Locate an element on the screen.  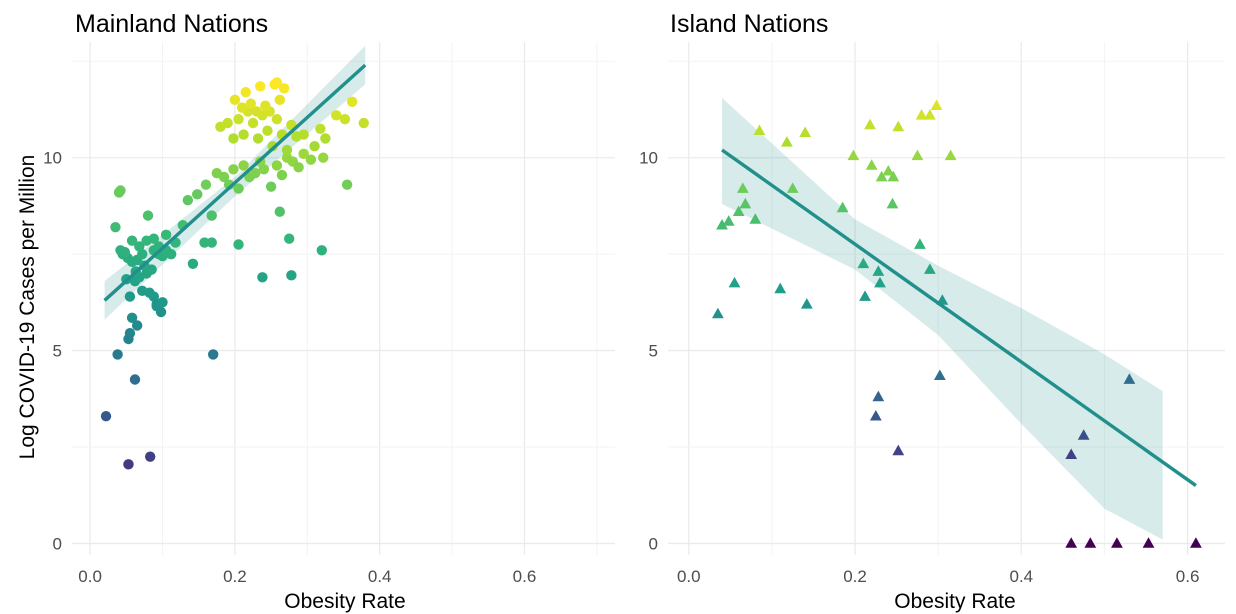
y-axis-title: Log COVID-19 Cases per Million is located at coordinates (27, 307).